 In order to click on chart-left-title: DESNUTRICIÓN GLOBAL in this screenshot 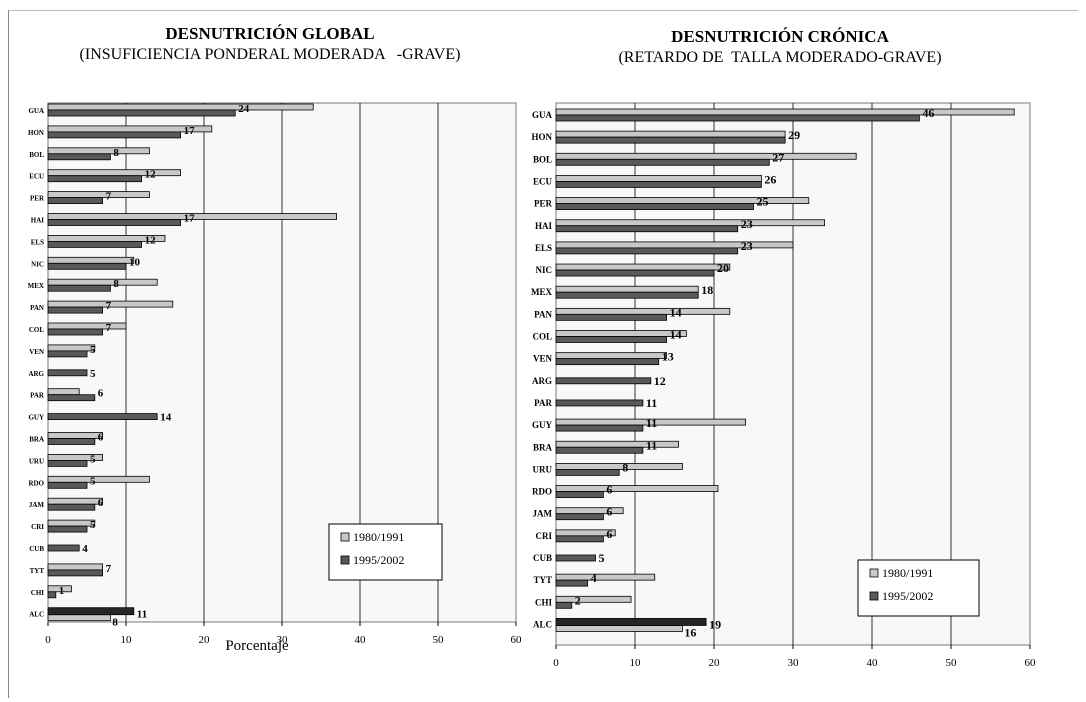, I will do `click(270, 33)`.